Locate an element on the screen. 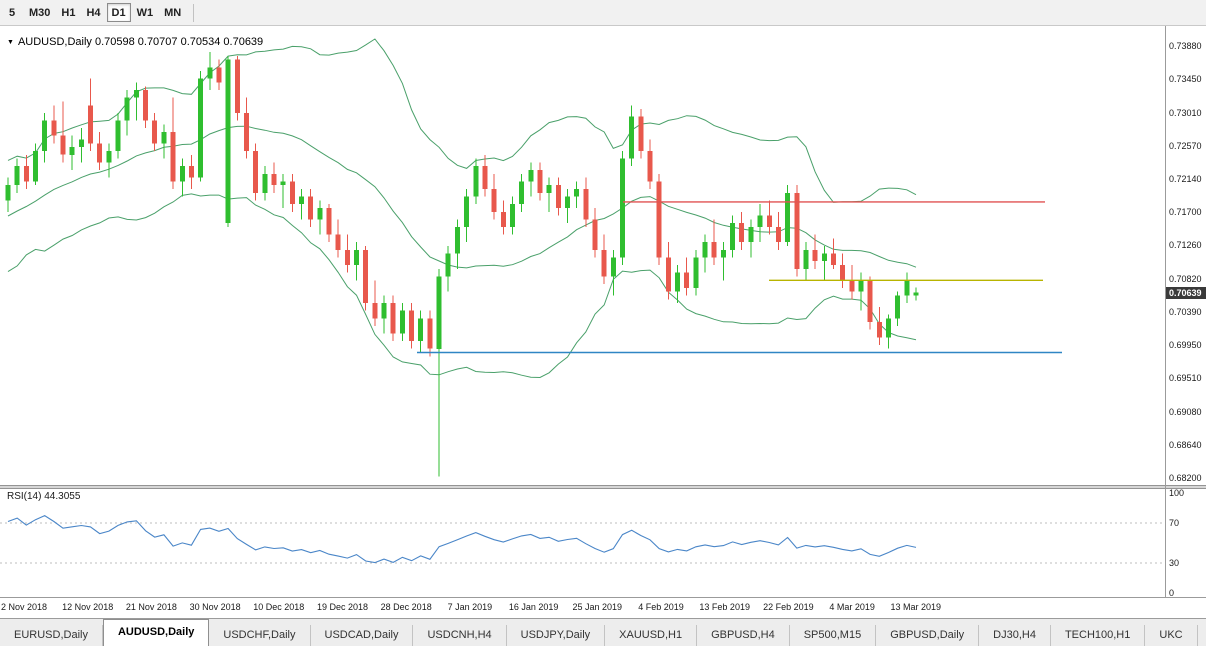 The image size is (1206, 646). timeframe-button-5: 5 is located at coordinates (12, 12).